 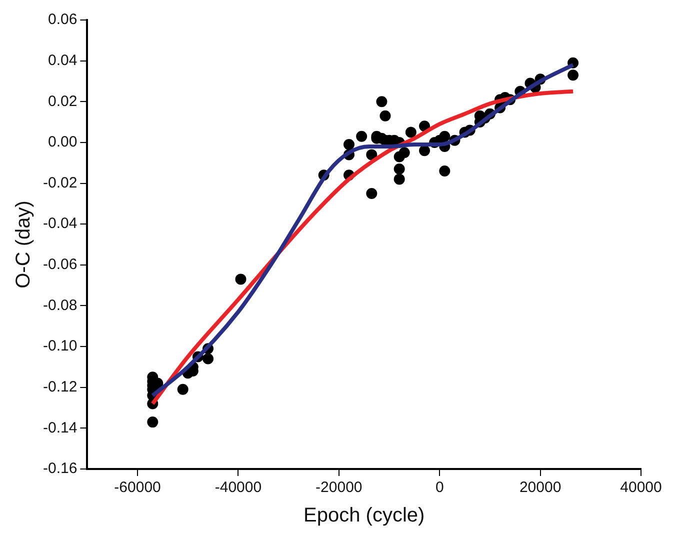 What do you see at coordinates (60, 183) in the screenshot?
I see `y-tick-label: -0.02` at bounding box center [60, 183].